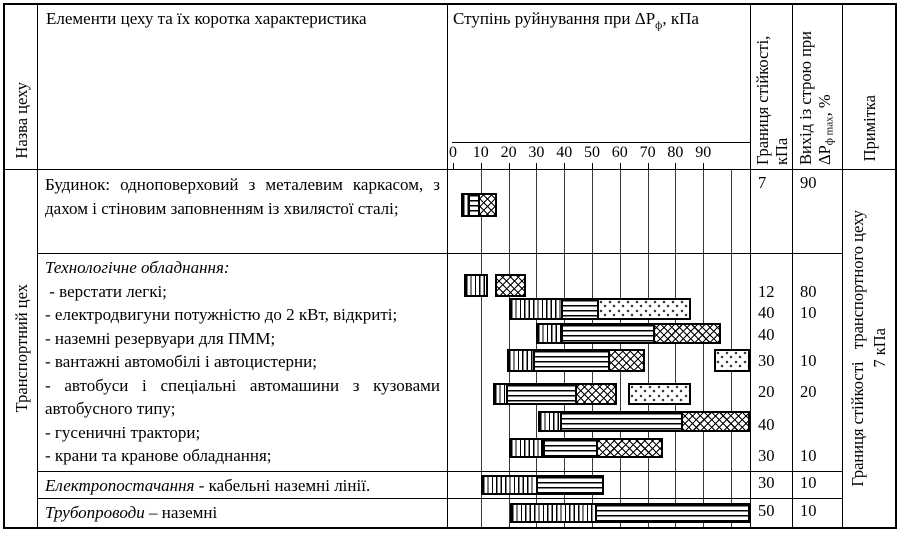 The height and width of the screenshot is (534, 900). What do you see at coordinates (818, 513) in the screenshot?
I see `pipes-failure-cell: 10` at bounding box center [818, 513].